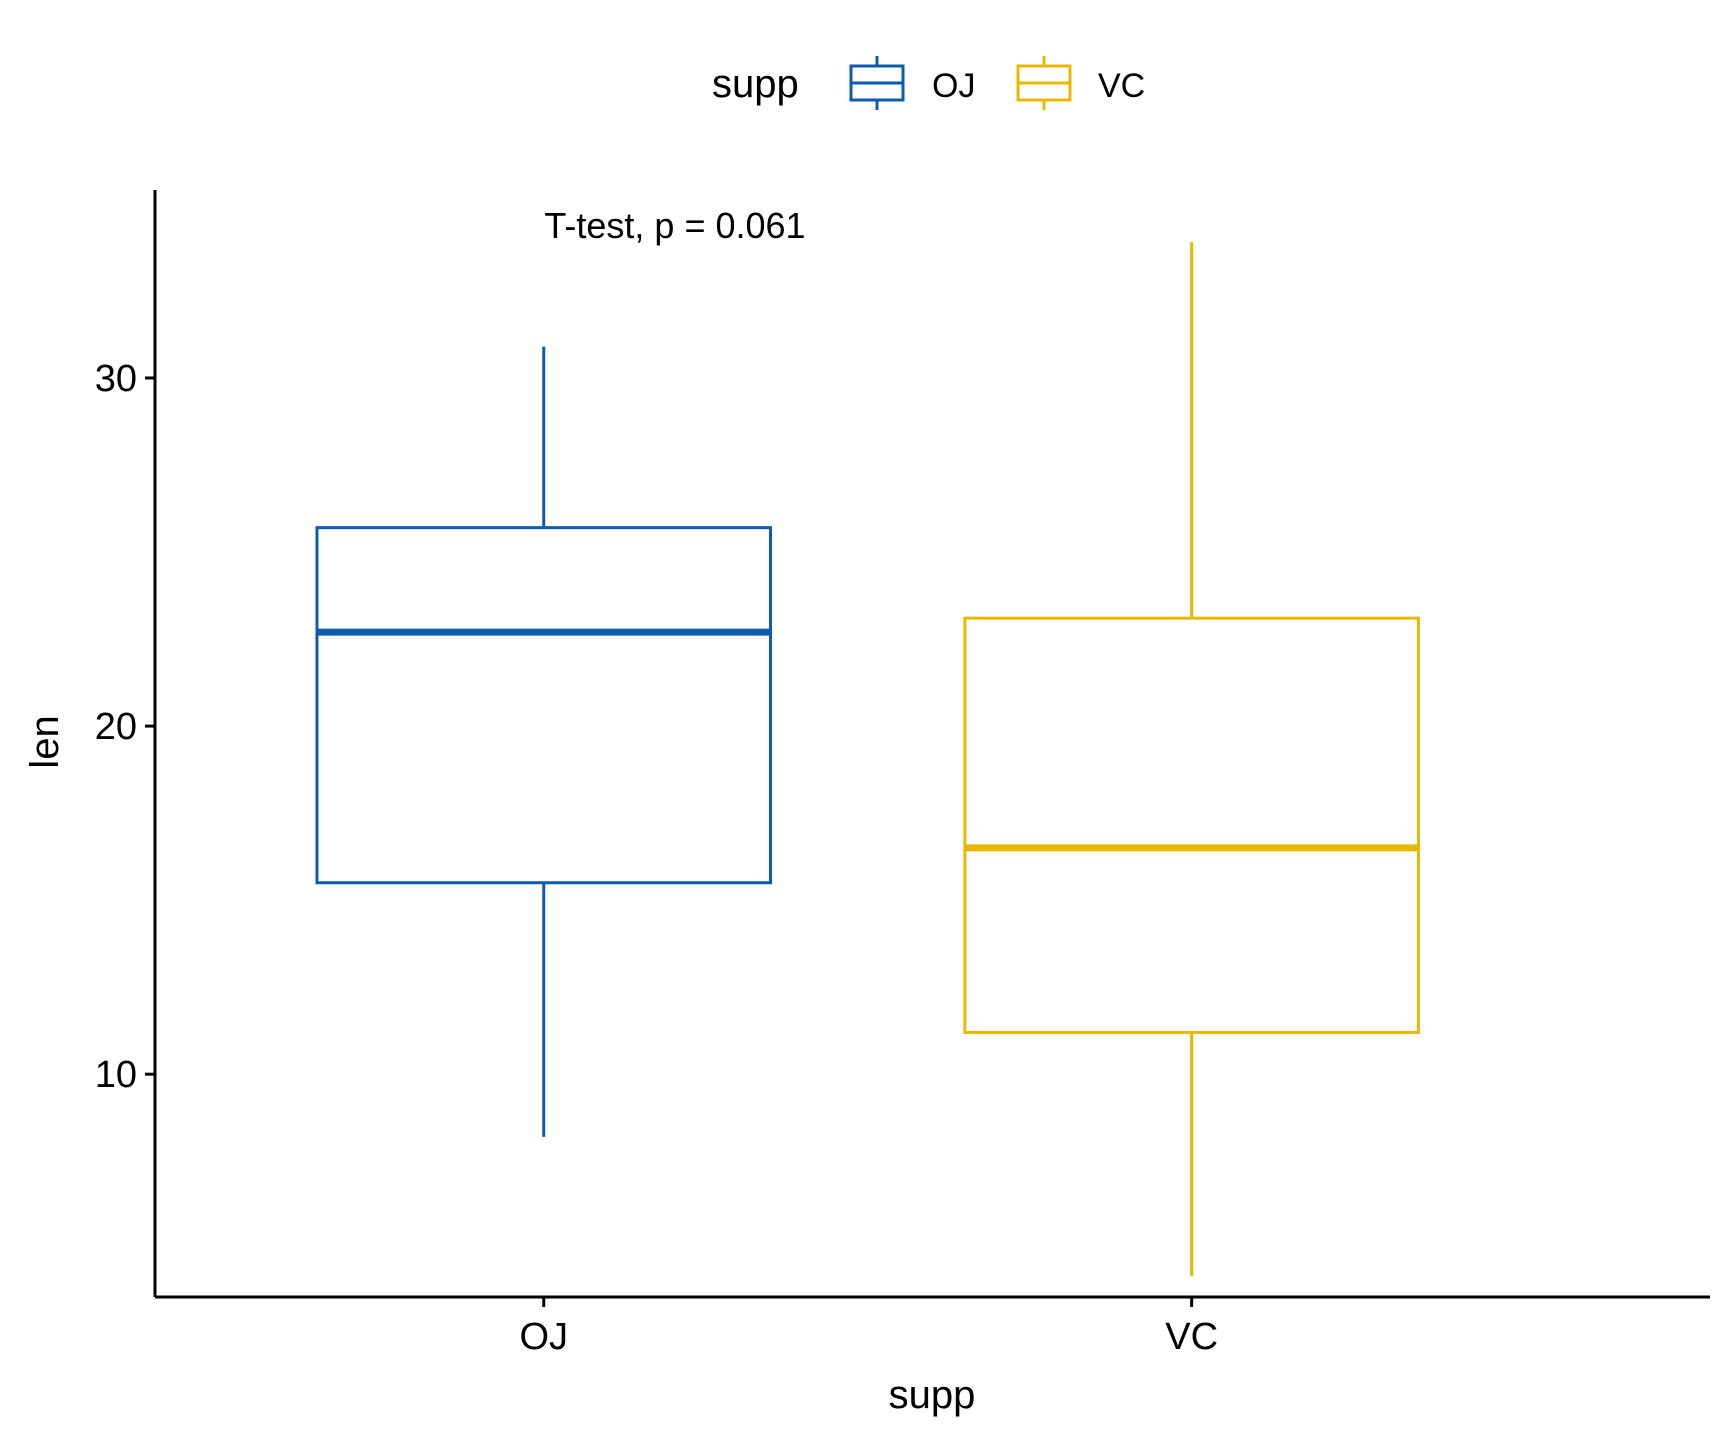 The height and width of the screenshot is (1440, 1728). I want to click on legend-label-vc: VC, so click(1121, 86).